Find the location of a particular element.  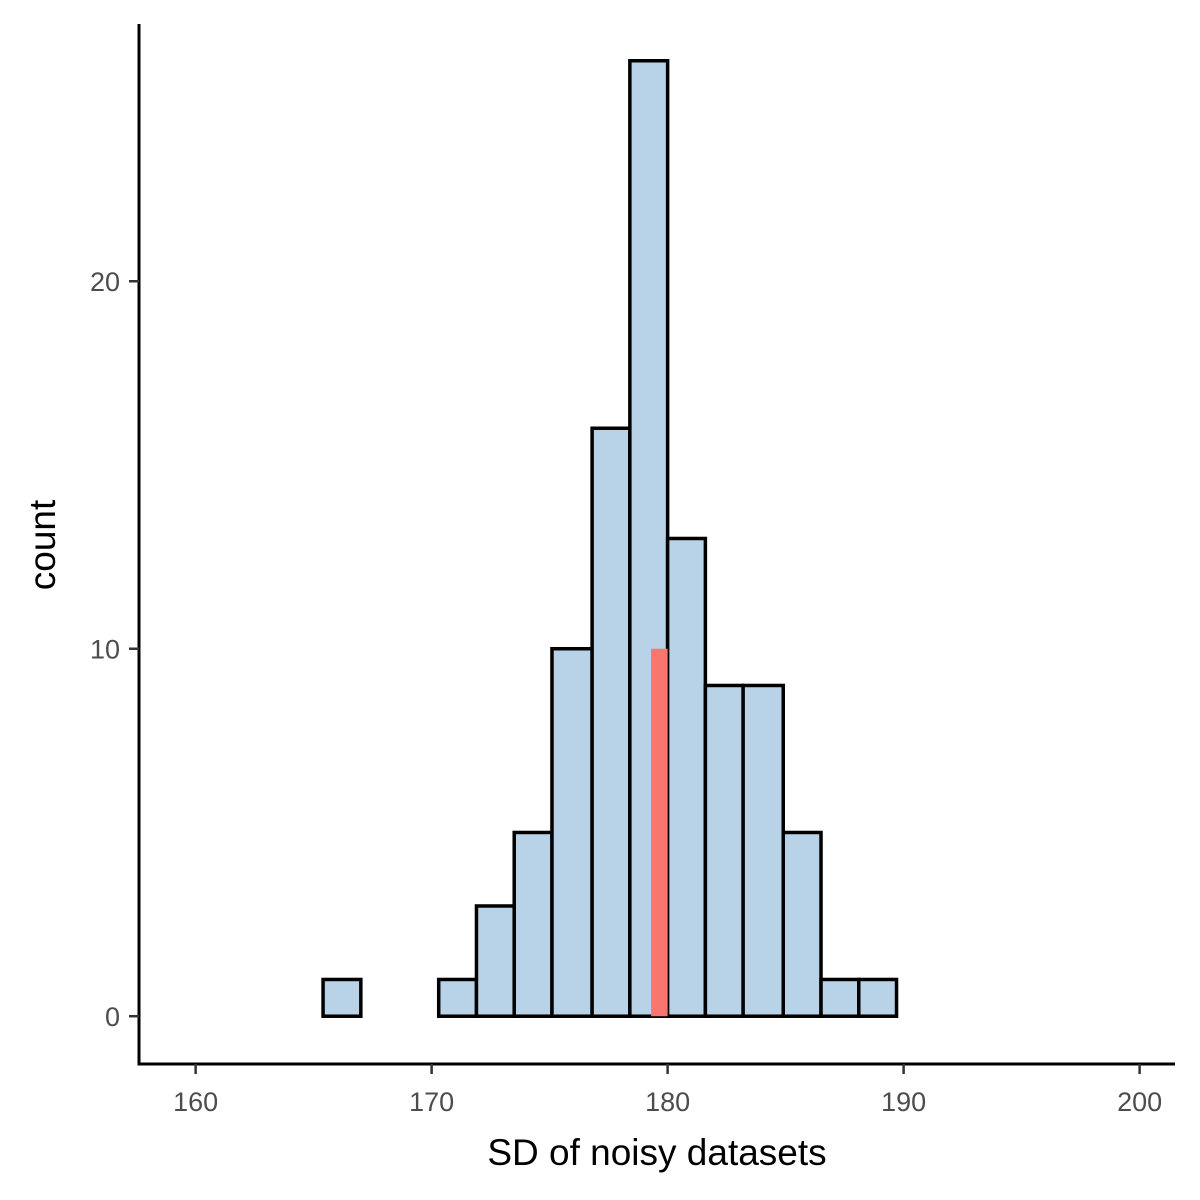

highlight-bar is located at coordinates (659, 832).